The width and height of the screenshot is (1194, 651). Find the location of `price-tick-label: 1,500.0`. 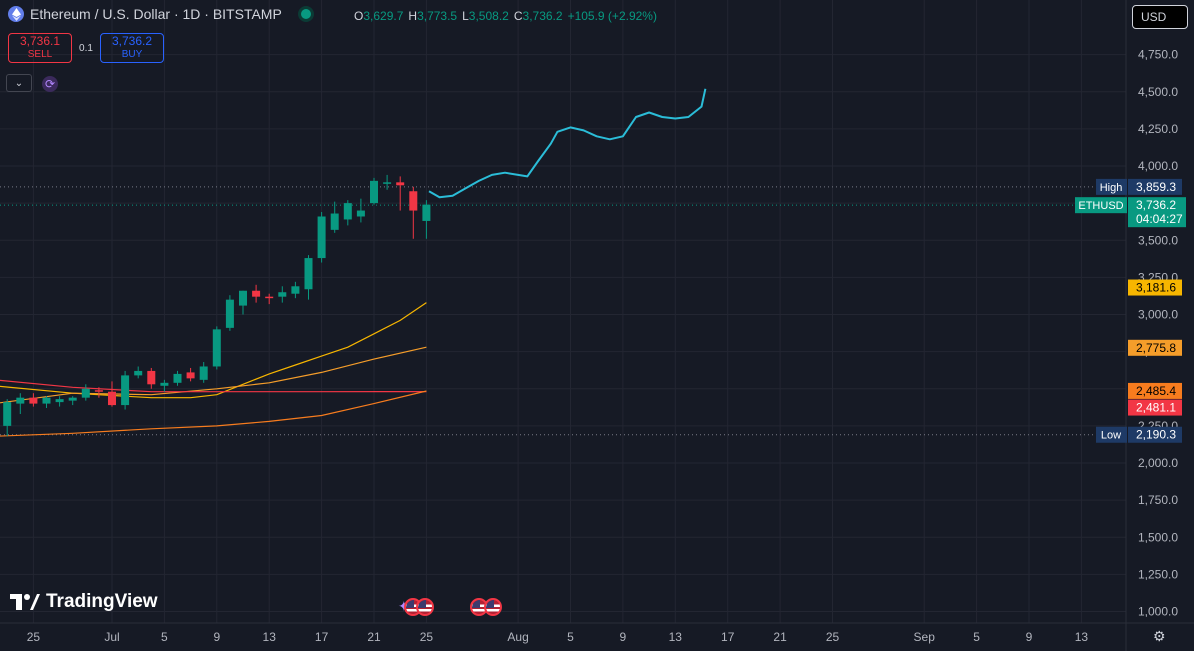

price-tick-label: 1,500.0 is located at coordinates (1158, 537).